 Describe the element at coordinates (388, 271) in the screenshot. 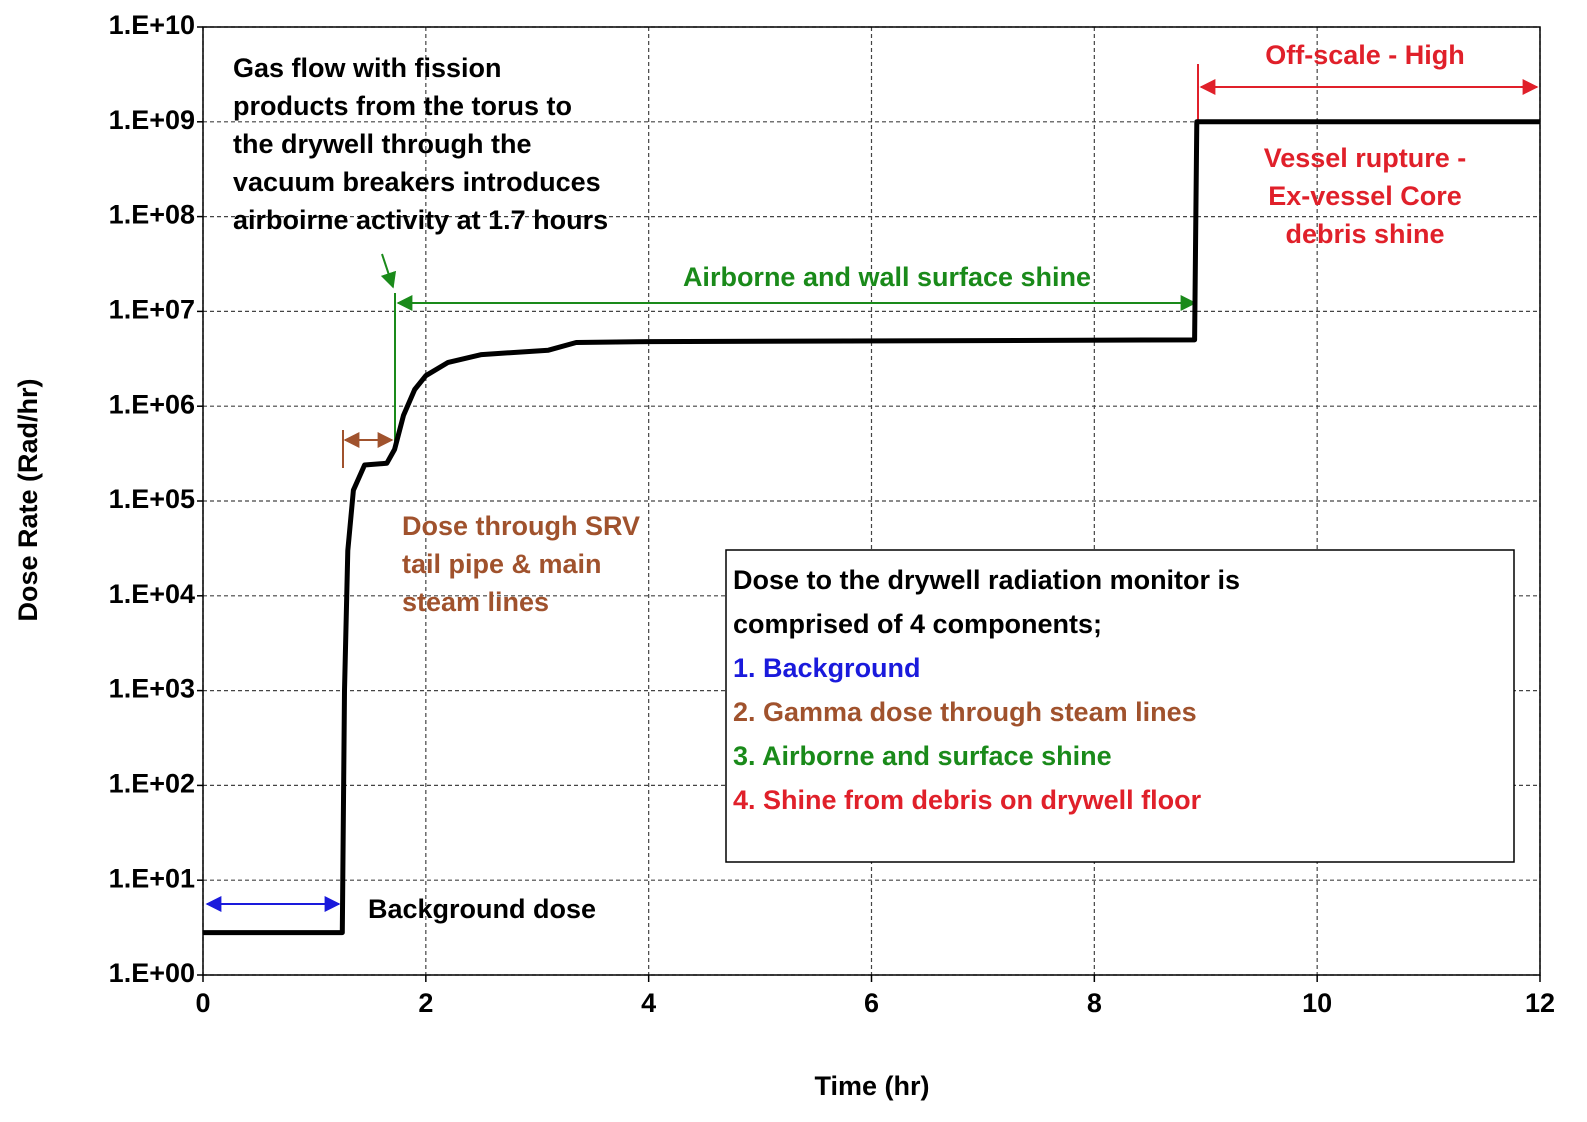

I see `arrow` at that location.